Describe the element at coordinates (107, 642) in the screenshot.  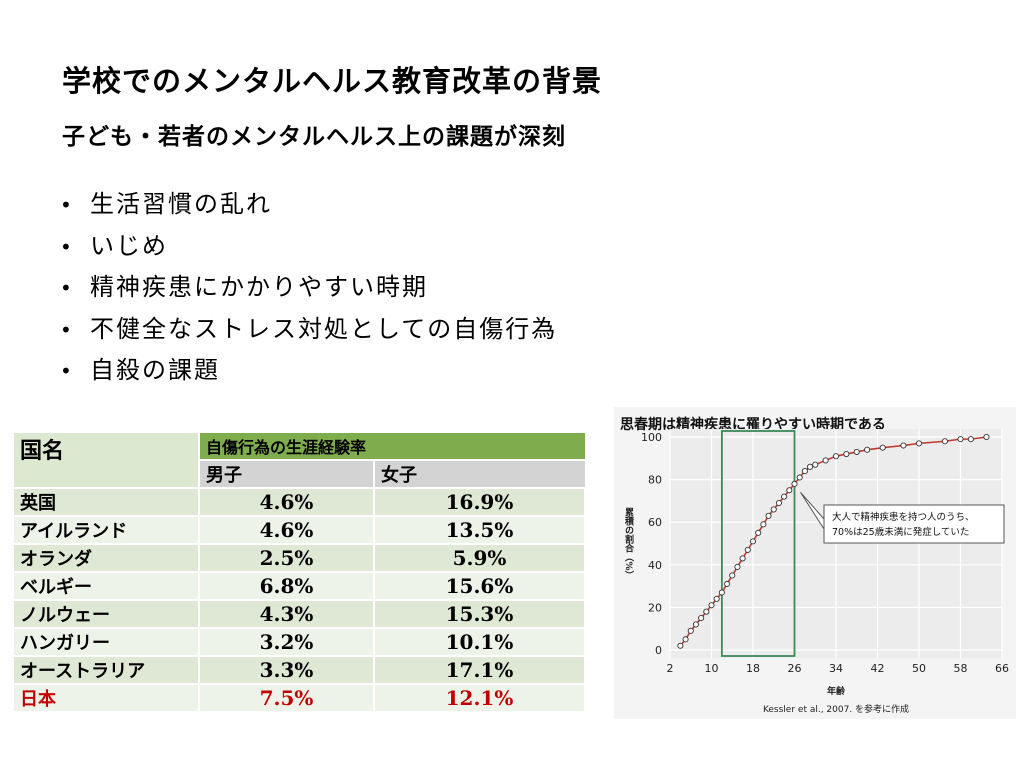
I see `row-country: ハンガリー` at that location.